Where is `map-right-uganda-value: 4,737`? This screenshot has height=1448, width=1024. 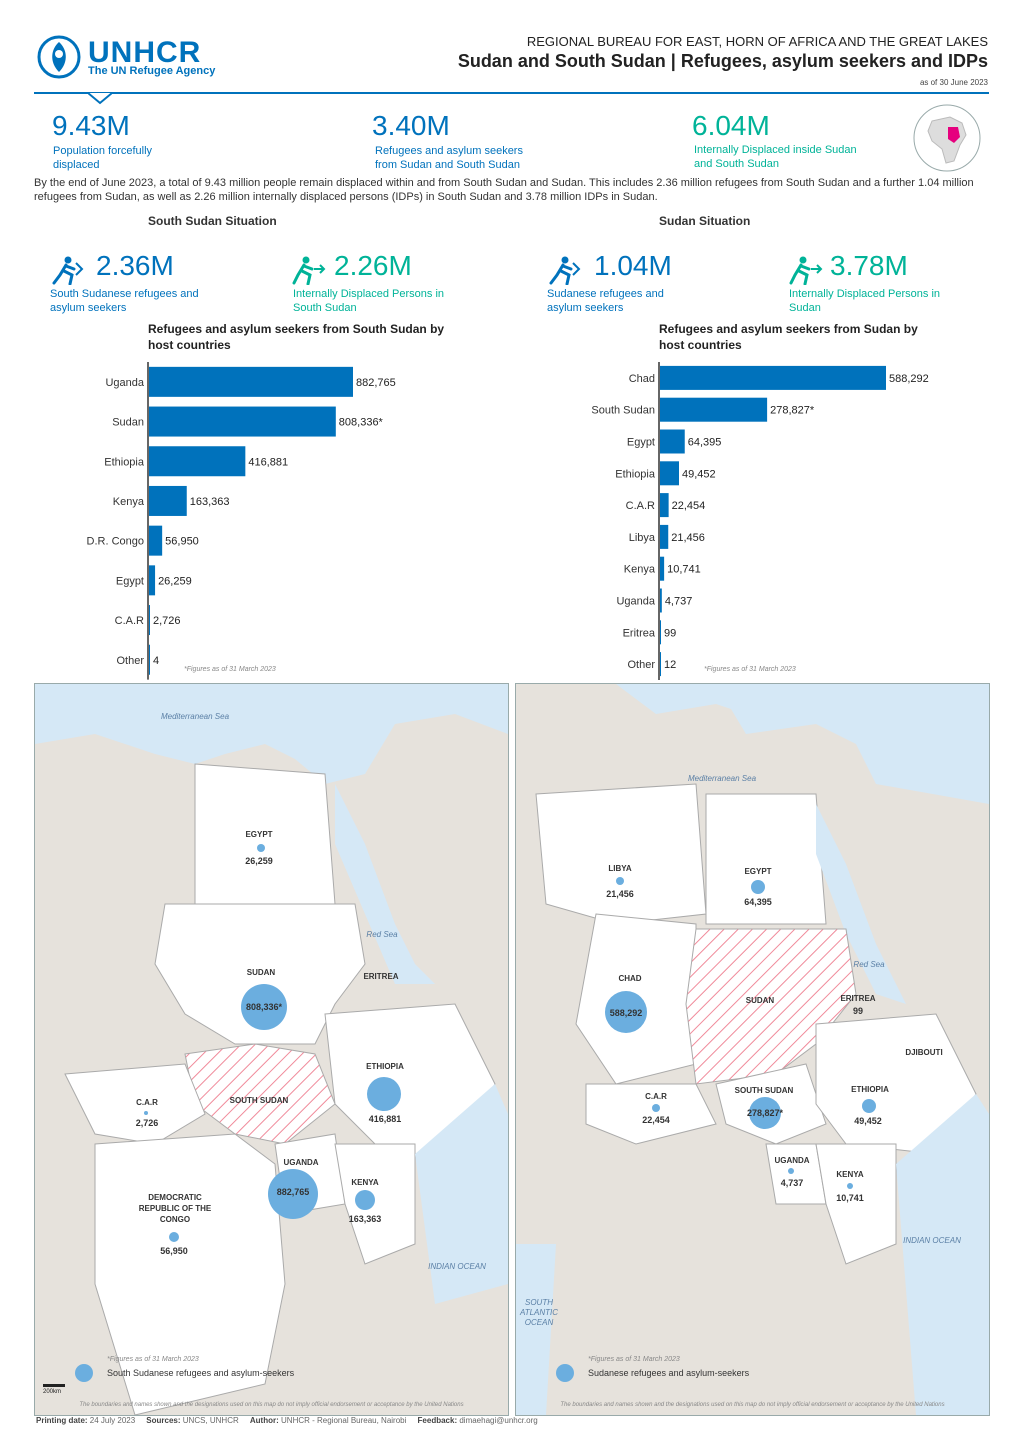
map-right-uganda-value: 4,737 is located at coordinates (792, 1183).